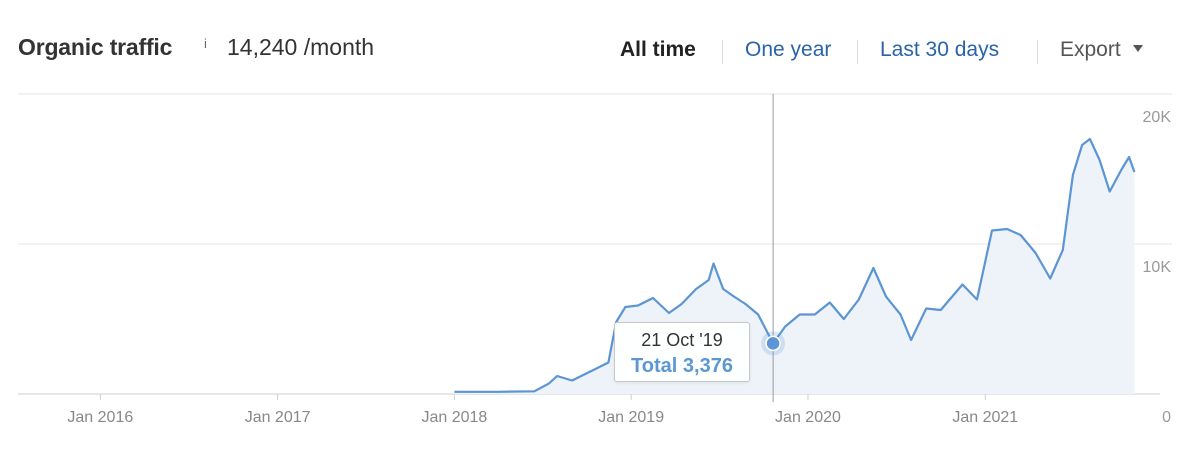  Describe the element at coordinates (682, 340) in the screenshot. I see `tooltip-date: 21 Oct '19` at that location.